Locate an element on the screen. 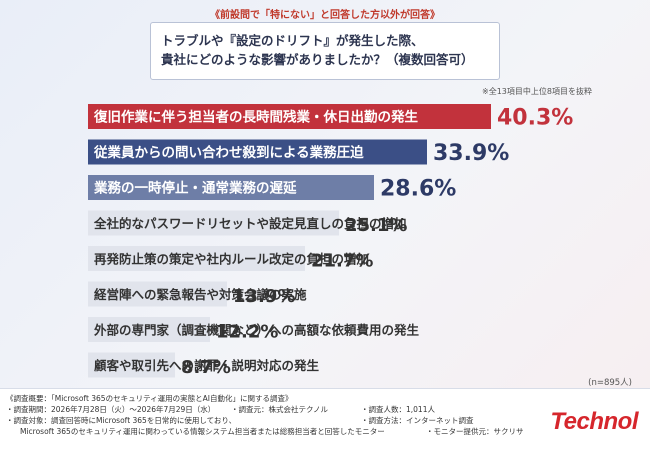 Image resolution: width=650 pixels, height=450 pixels. value-label-7: 12.2% is located at coordinates (247, 332).